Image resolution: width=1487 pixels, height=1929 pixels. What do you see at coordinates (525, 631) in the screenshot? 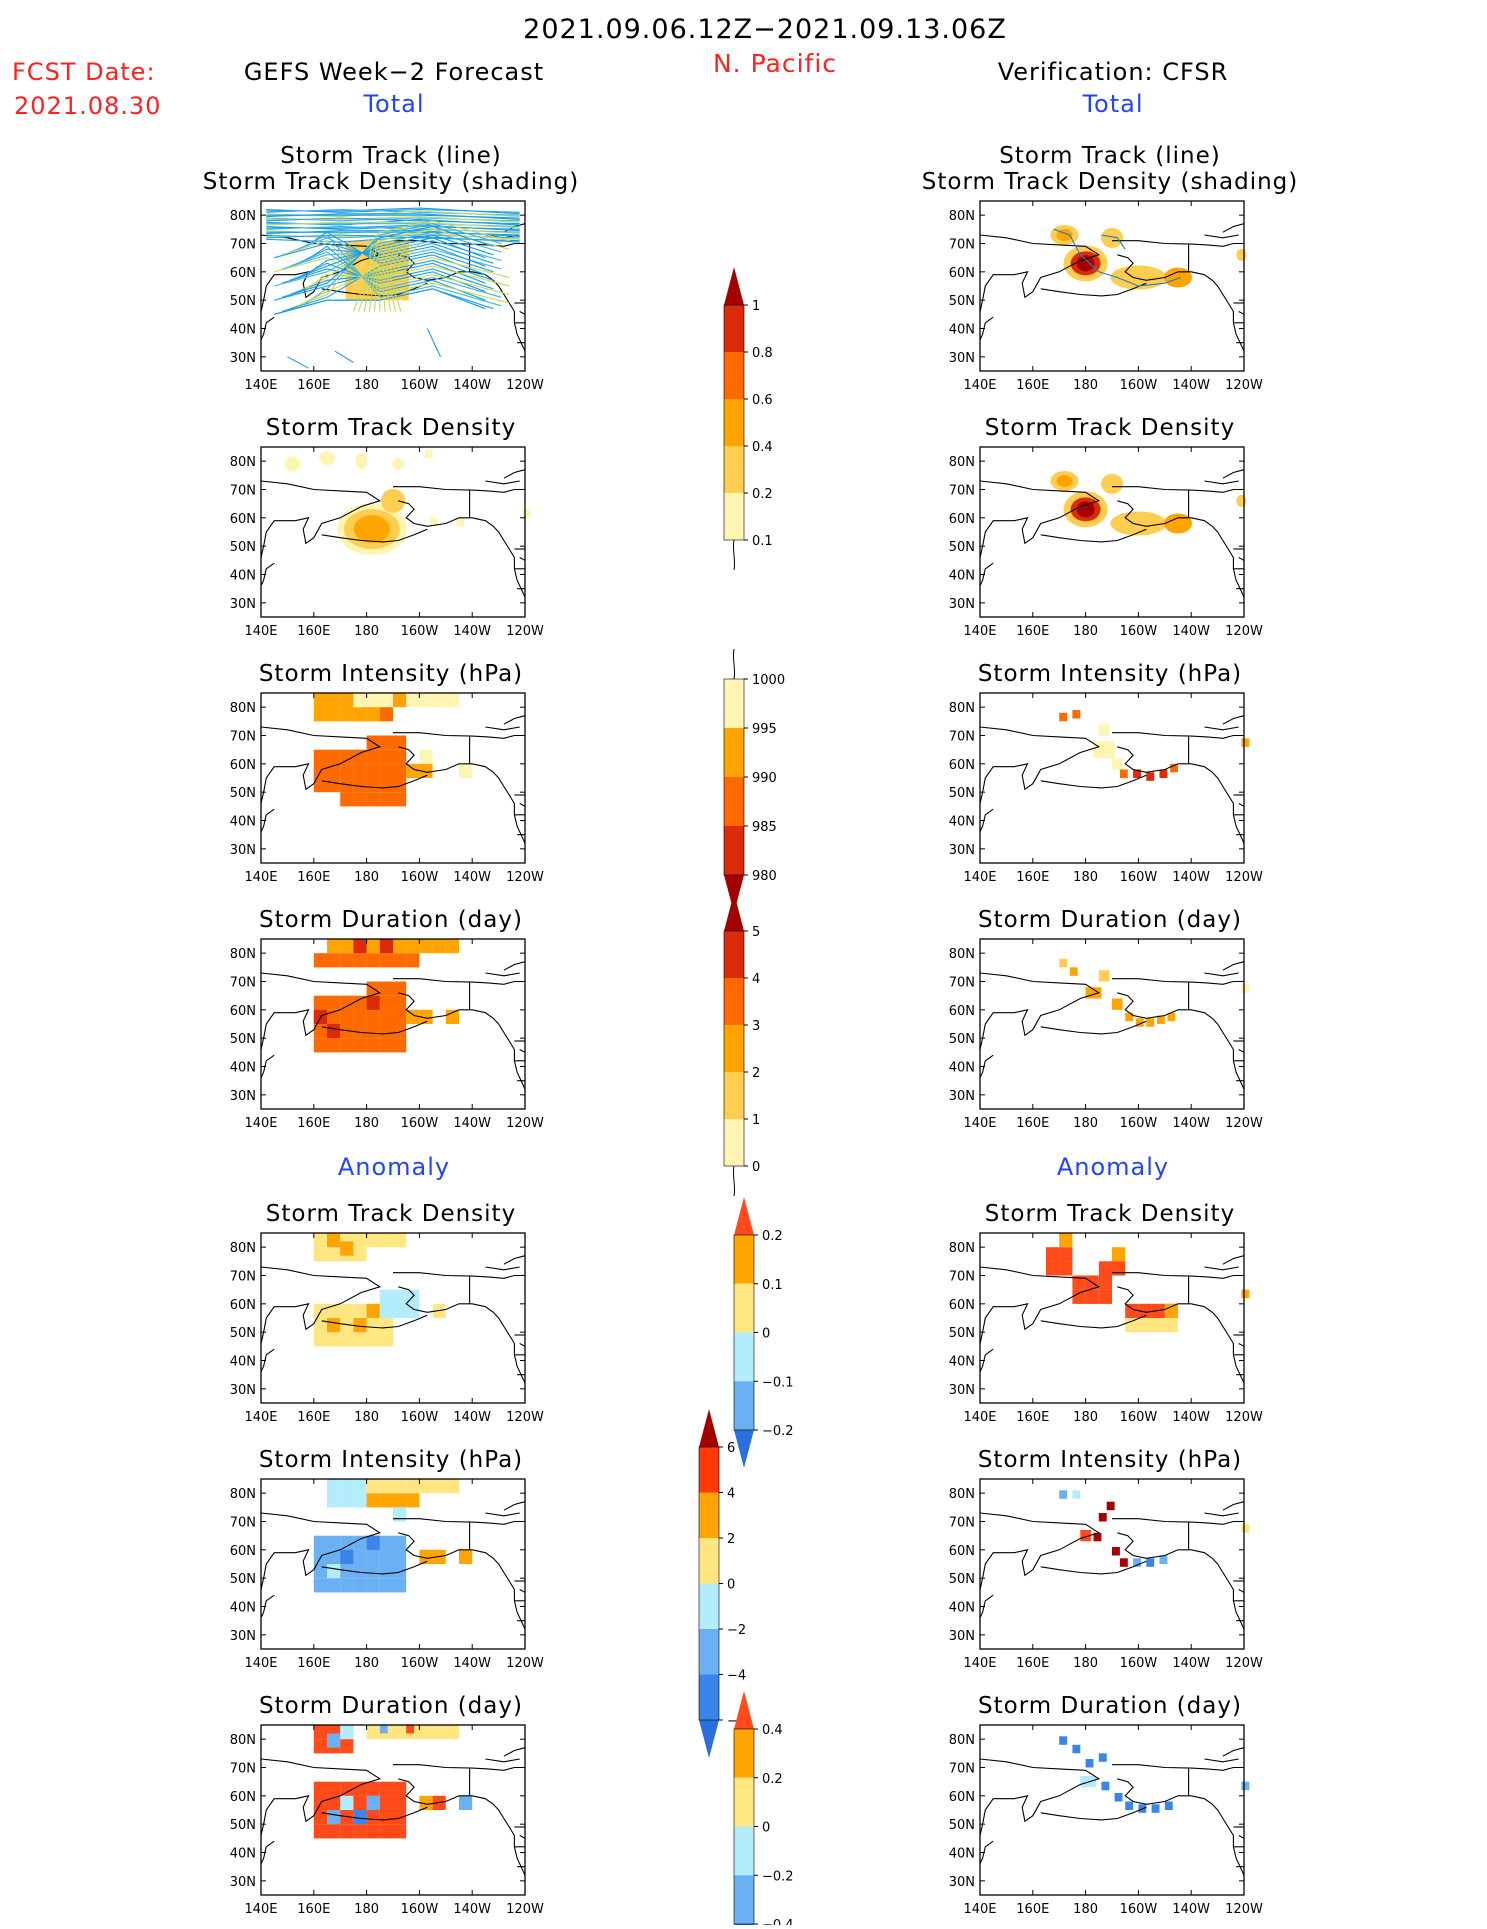
I see `lon-tick-label: 120W` at bounding box center [525, 631].